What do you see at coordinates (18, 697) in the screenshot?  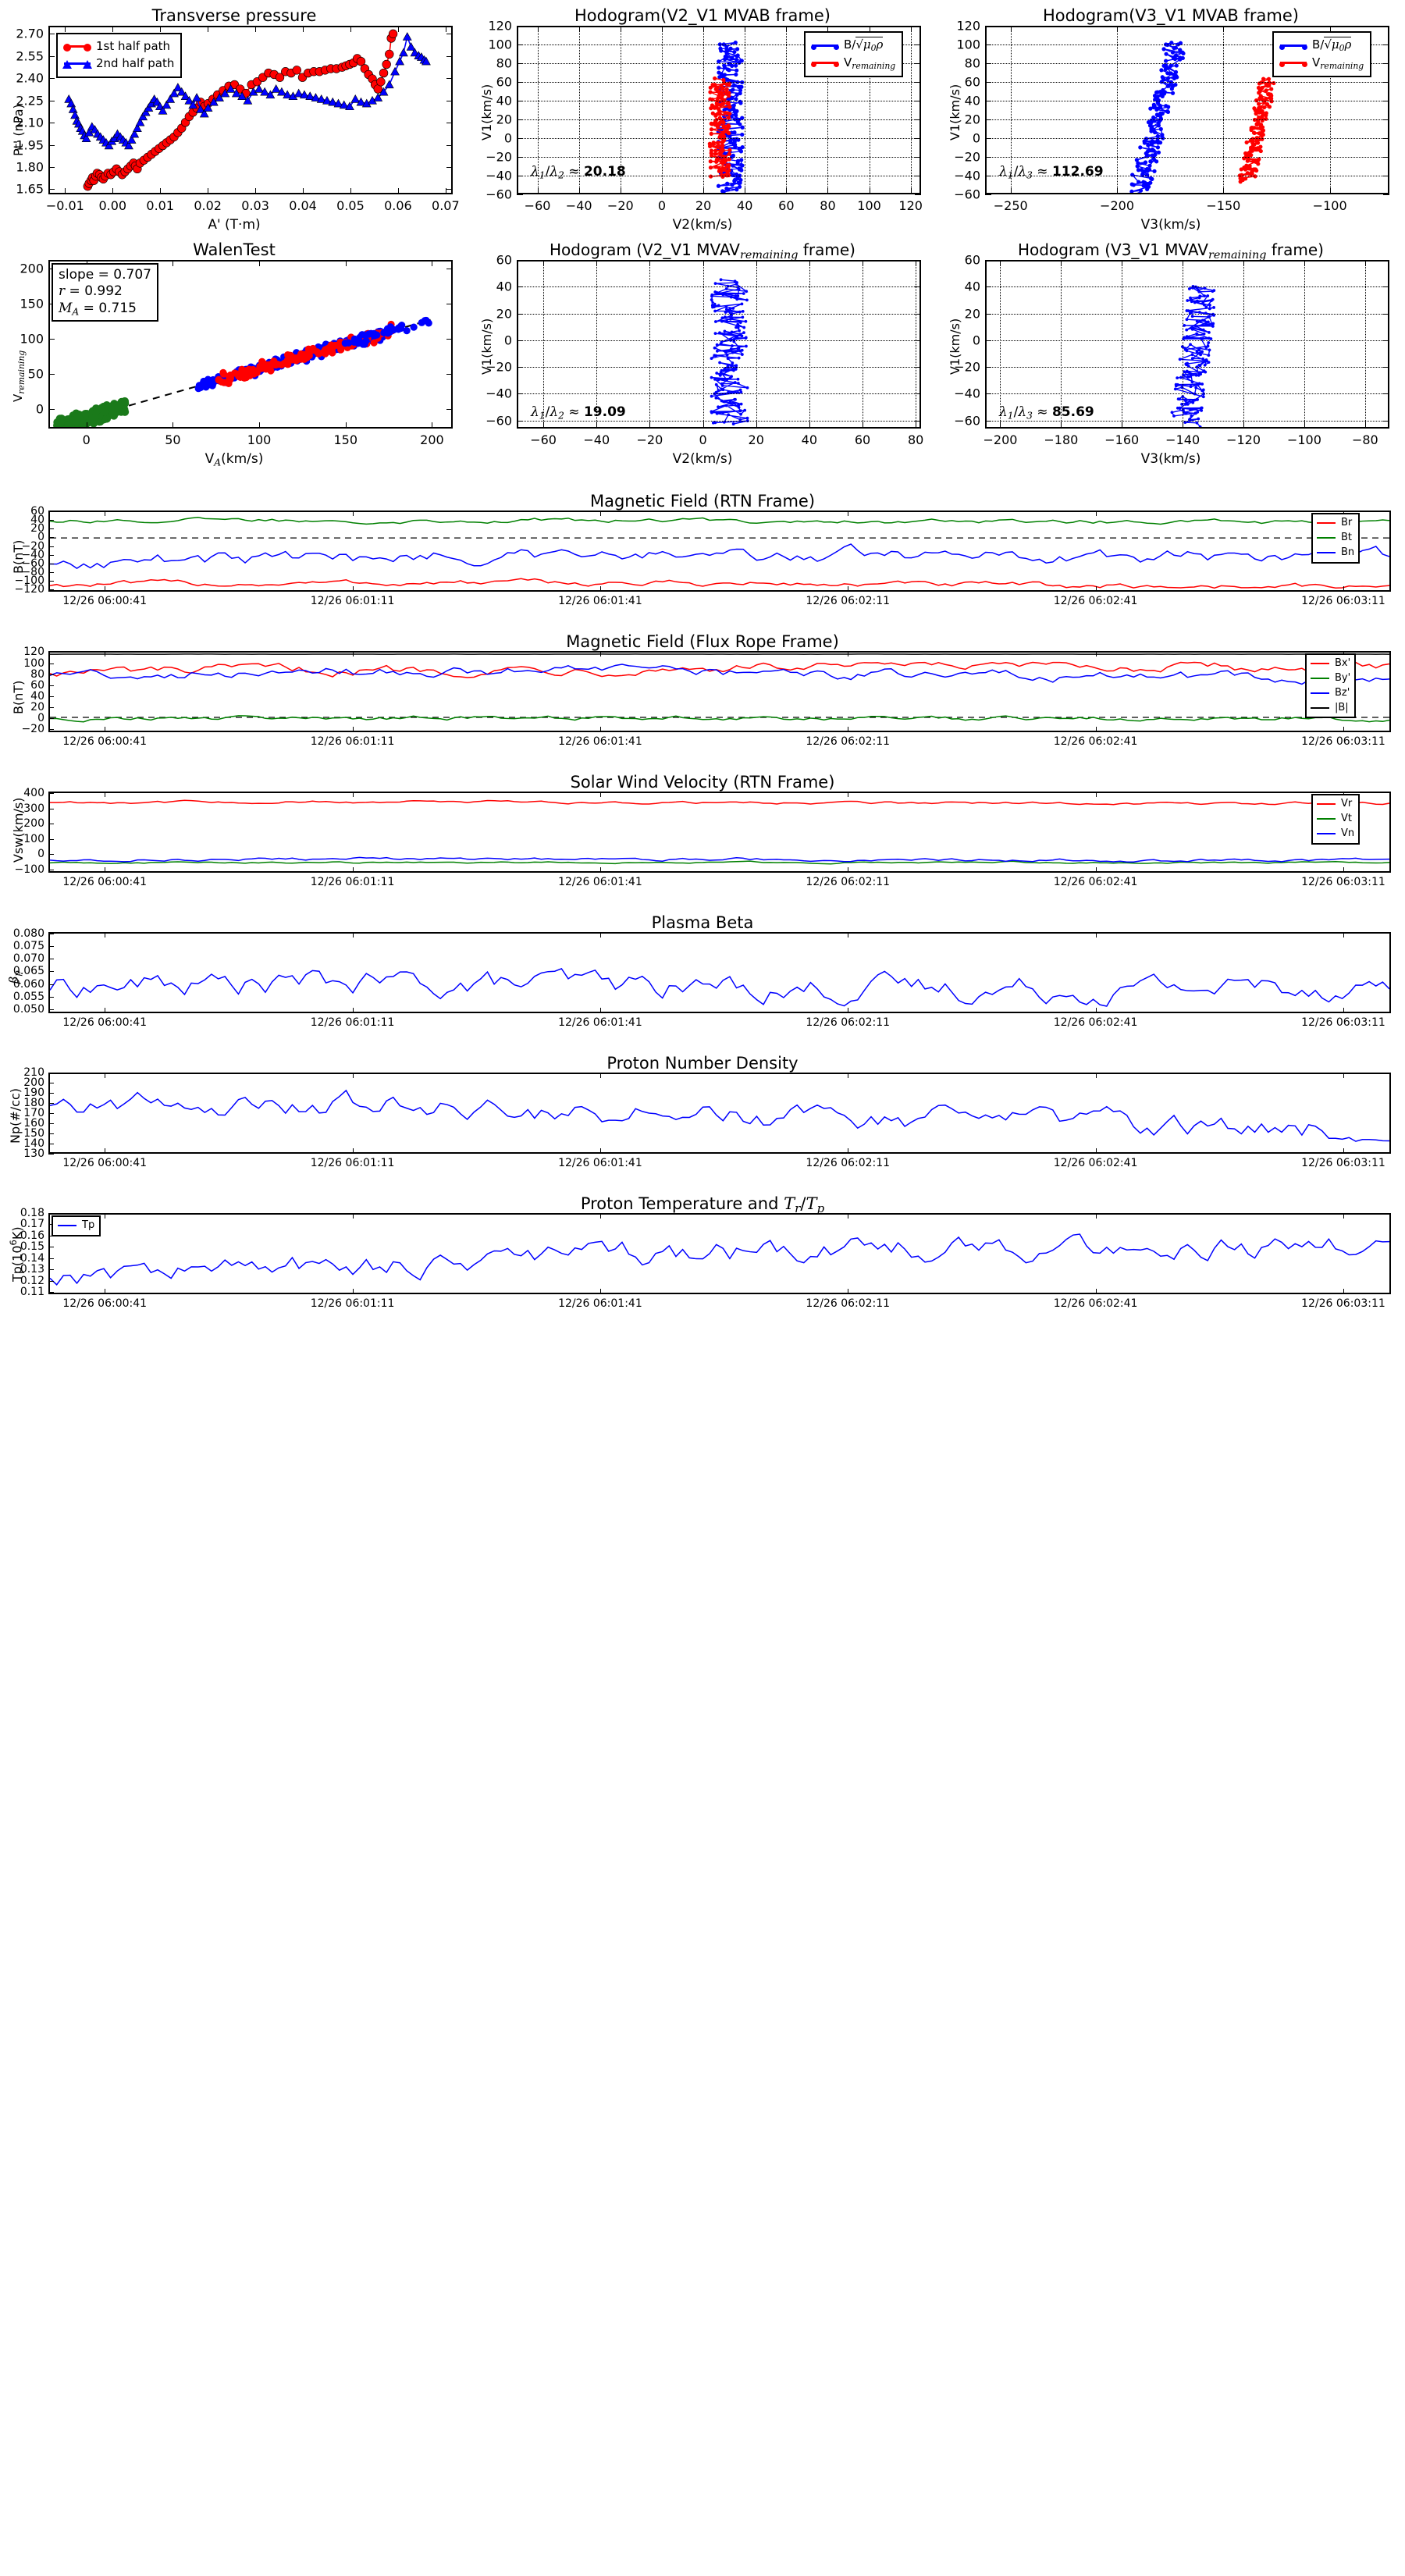 I see `y-axis-label: B(nT)` at bounding box center [18, 697].